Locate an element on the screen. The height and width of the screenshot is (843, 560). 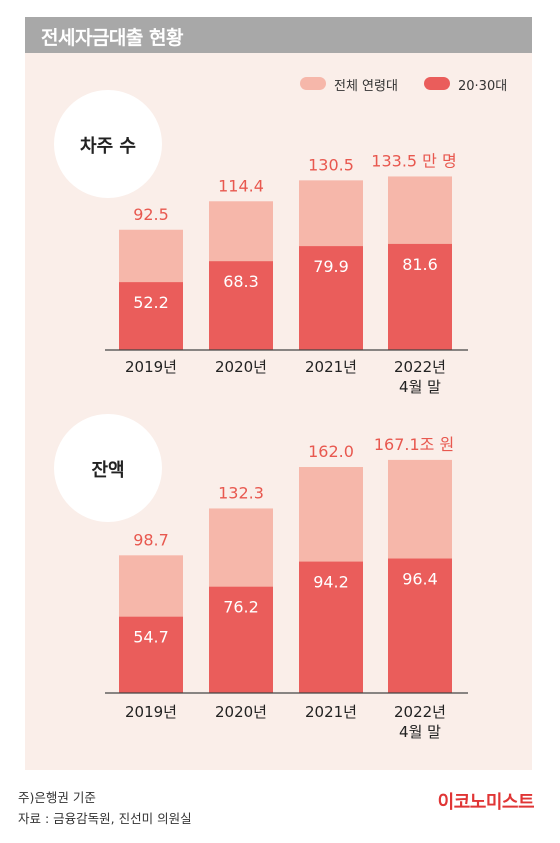
chart2-total-label-3: 162.0 is located at coordinates (331, 451).